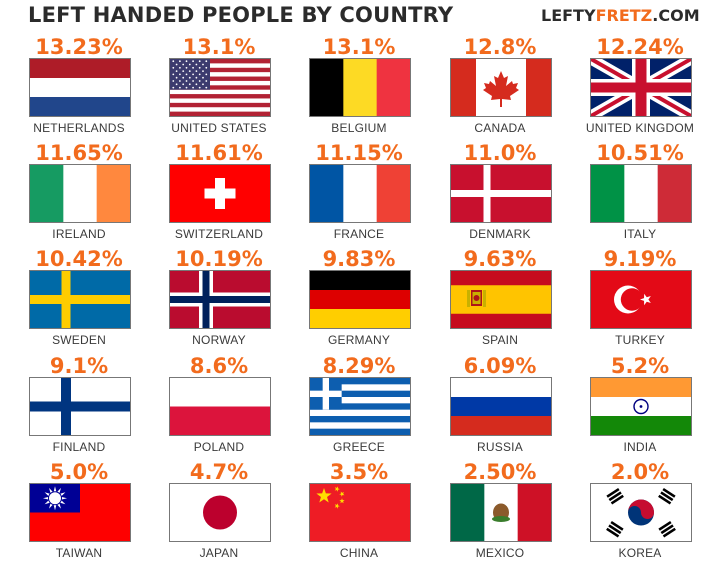 Image resolution: width=707 pixels, height=570 pixels. What do you see at coordinates (359, 553) in the screenshot?
I see `country-name: CHINA` at bounding box center [359, 553].